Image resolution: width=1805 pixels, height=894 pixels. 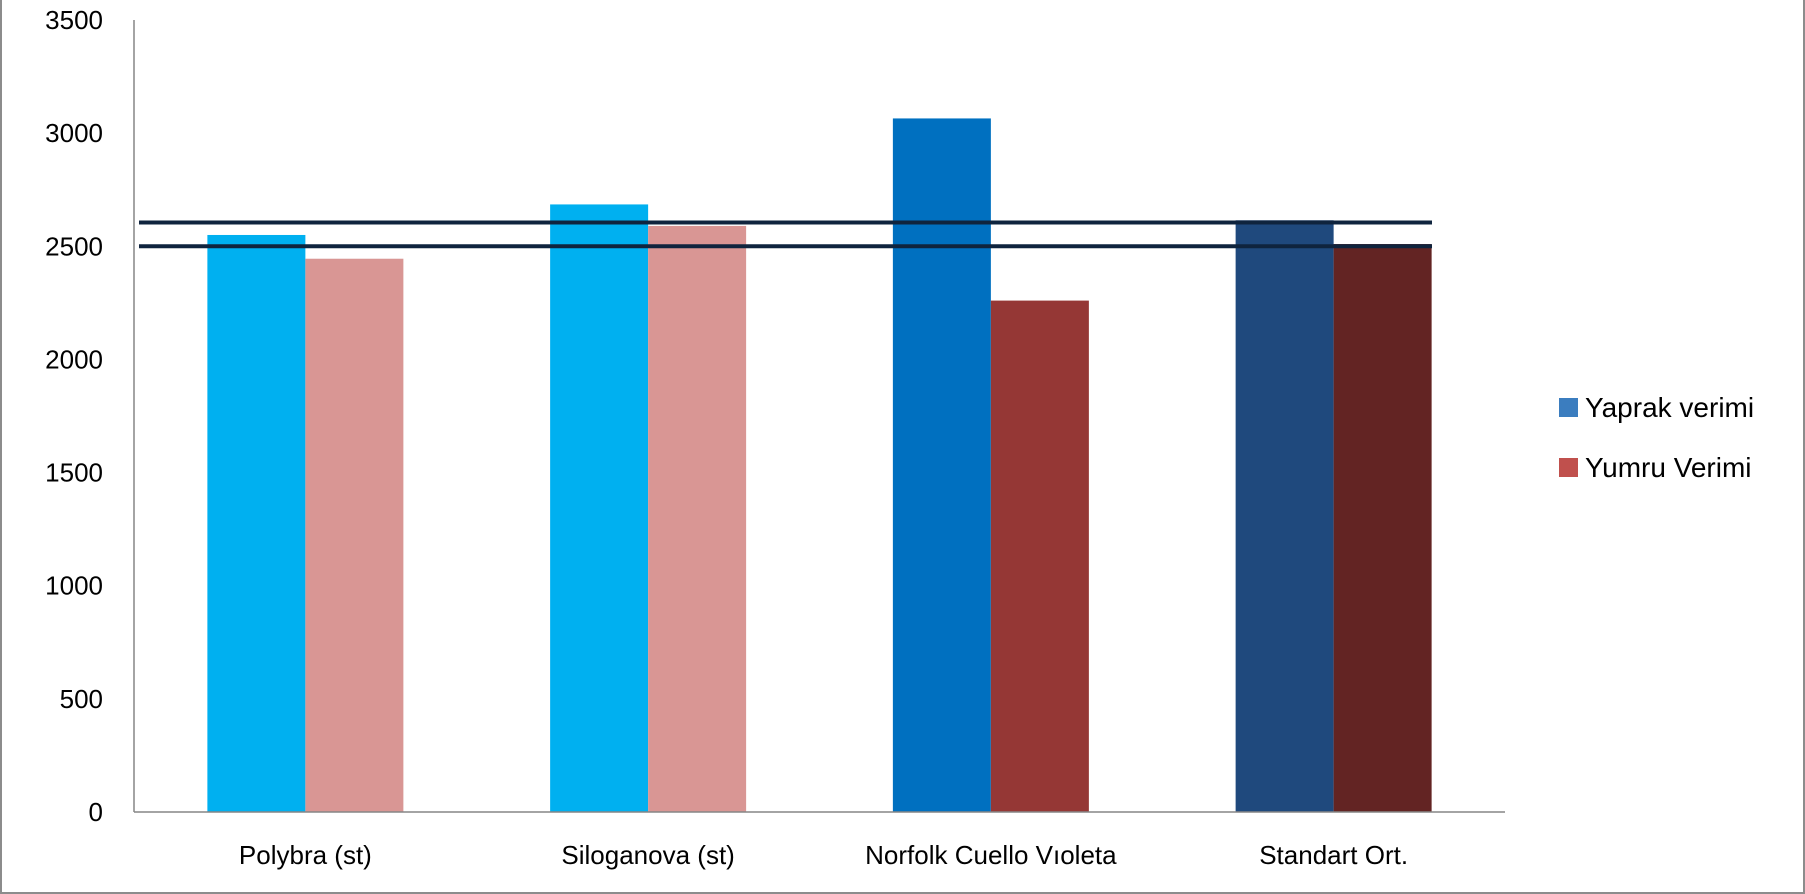 I want to click on legend-label: Yumru Verimi, so click(x=1668, y=467).